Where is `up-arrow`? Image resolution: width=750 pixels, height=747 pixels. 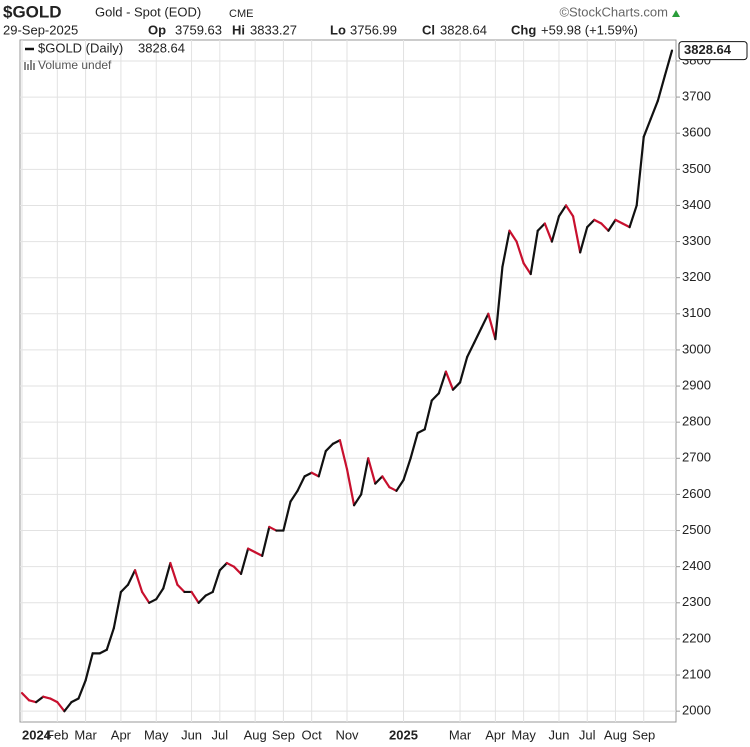 up-arrow is located at coordinates (676, 13).